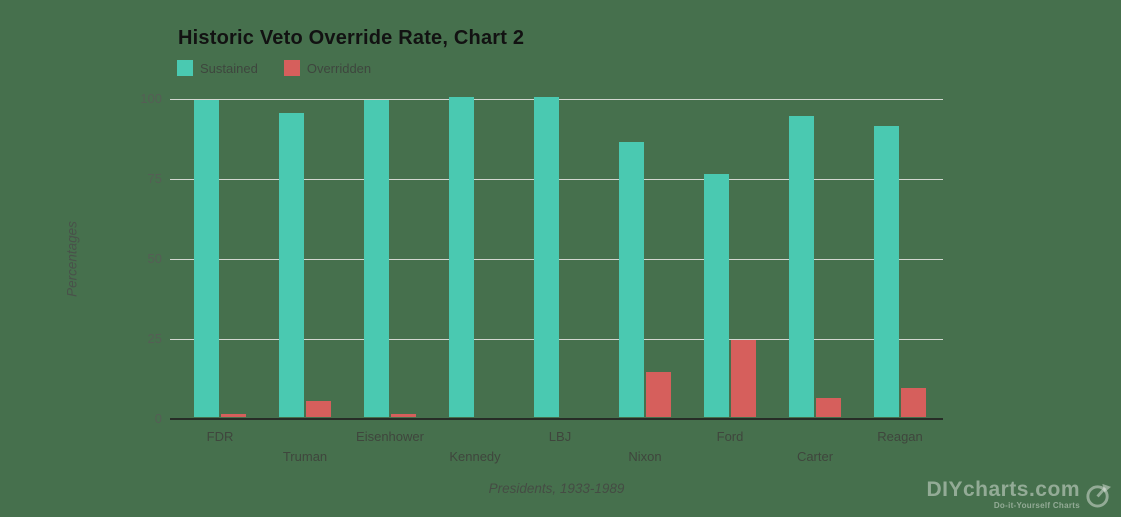 This screenshot has width=1121, height=517. I want to click on legend-label-overridden: Overridden, so click(339, 68).